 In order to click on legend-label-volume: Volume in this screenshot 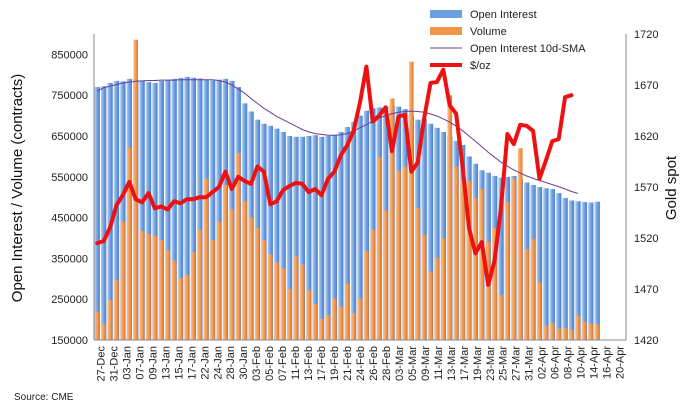, I will do `click(488, 32)`.